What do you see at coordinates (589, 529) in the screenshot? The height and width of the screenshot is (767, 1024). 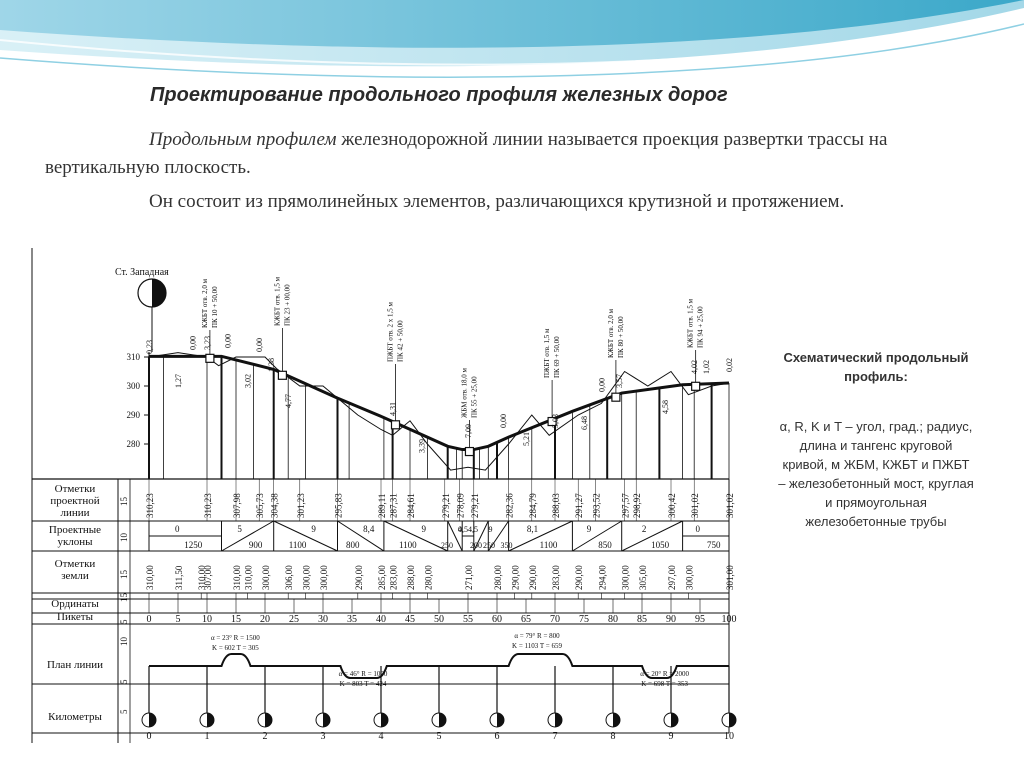 I see `gradient-slope: 9` at bounding box center [589, 529].